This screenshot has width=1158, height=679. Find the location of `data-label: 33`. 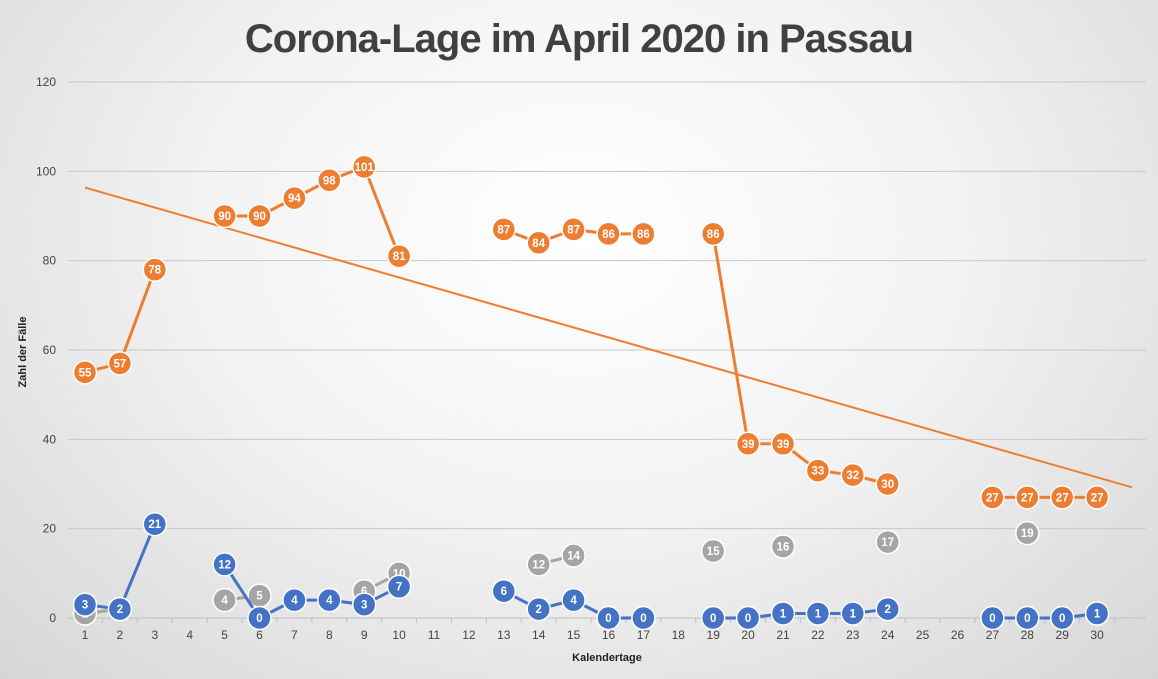

data-label: 33 is located at coordinates (818, 472).